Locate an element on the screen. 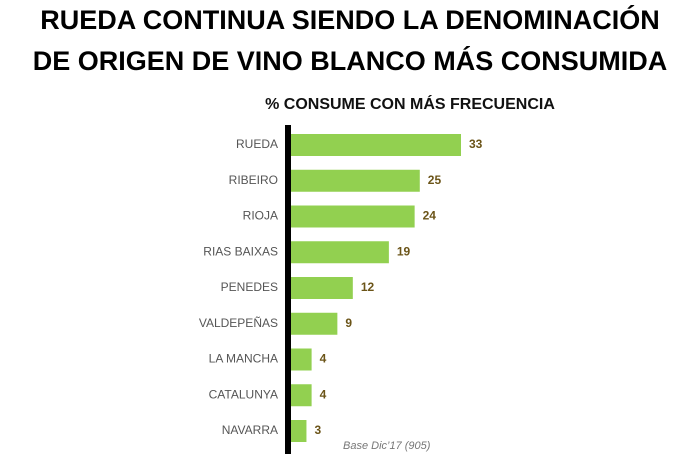 Image resolution: width=700 pixels, height=454 pixels. category-label: RIAS BAIXAS is located at coordinates (240, 251).